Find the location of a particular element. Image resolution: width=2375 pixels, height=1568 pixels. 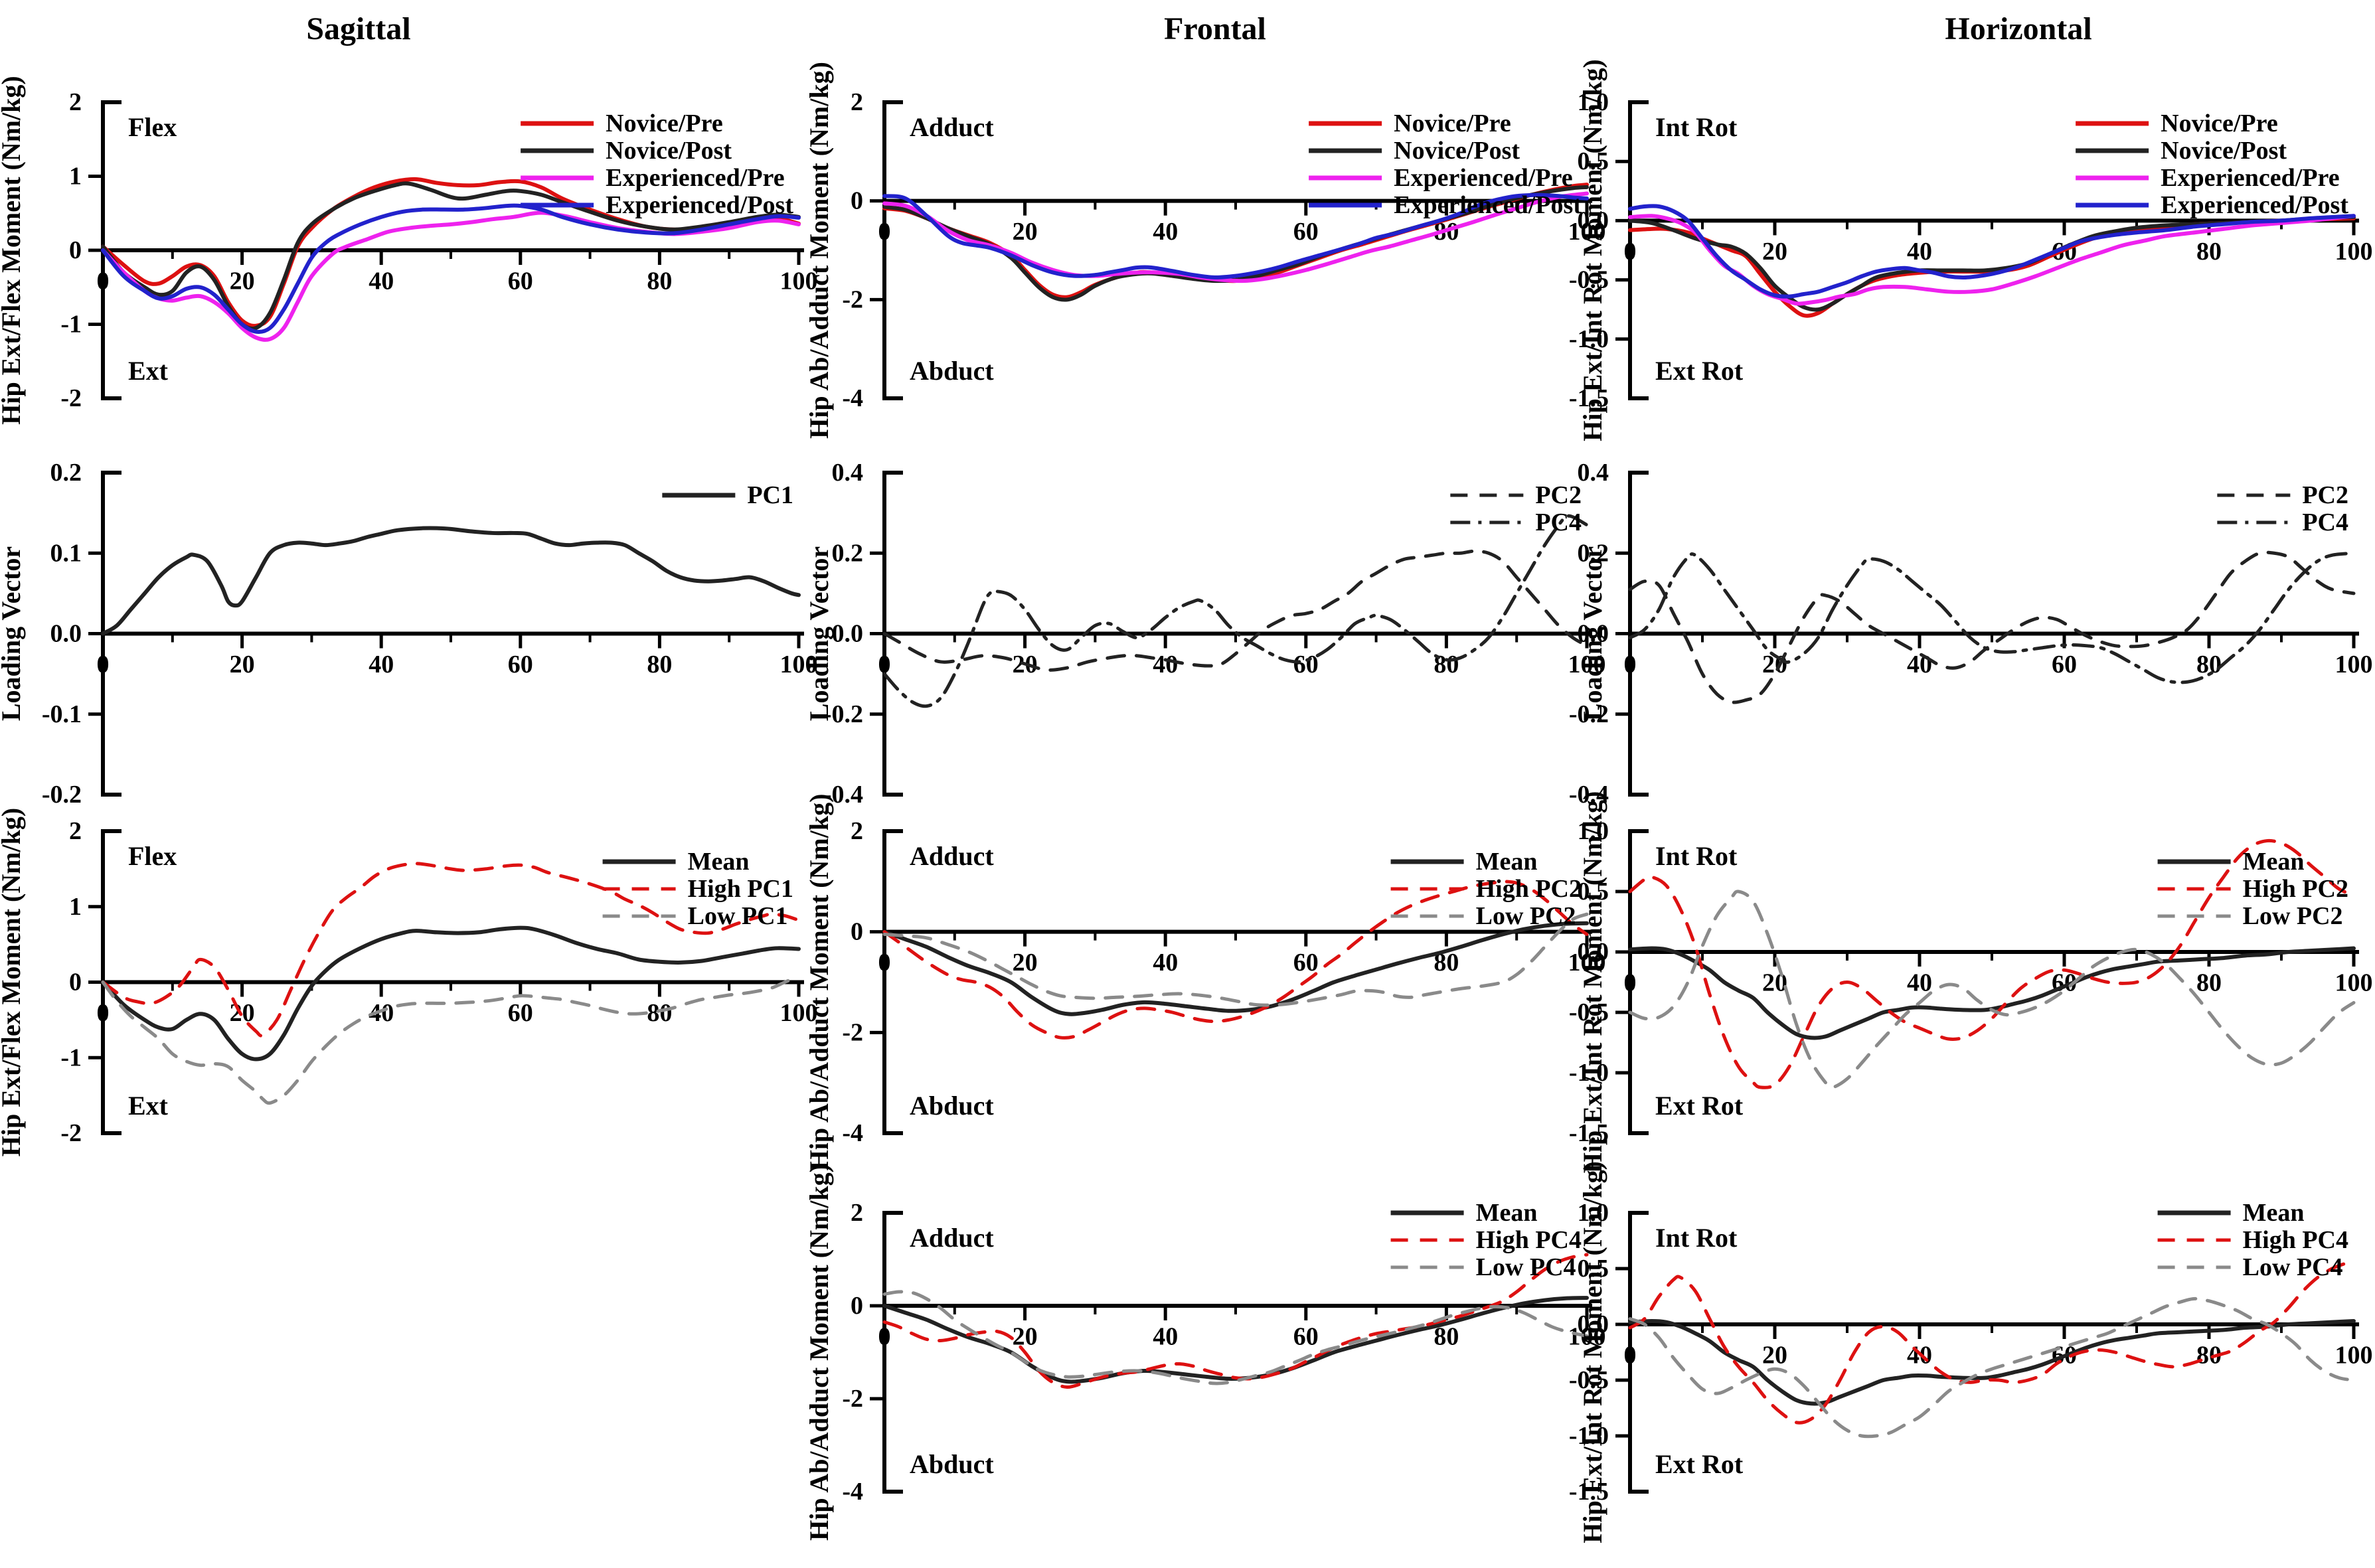

y-axis-label: Loading Vector is located at coordinates (819, 634).